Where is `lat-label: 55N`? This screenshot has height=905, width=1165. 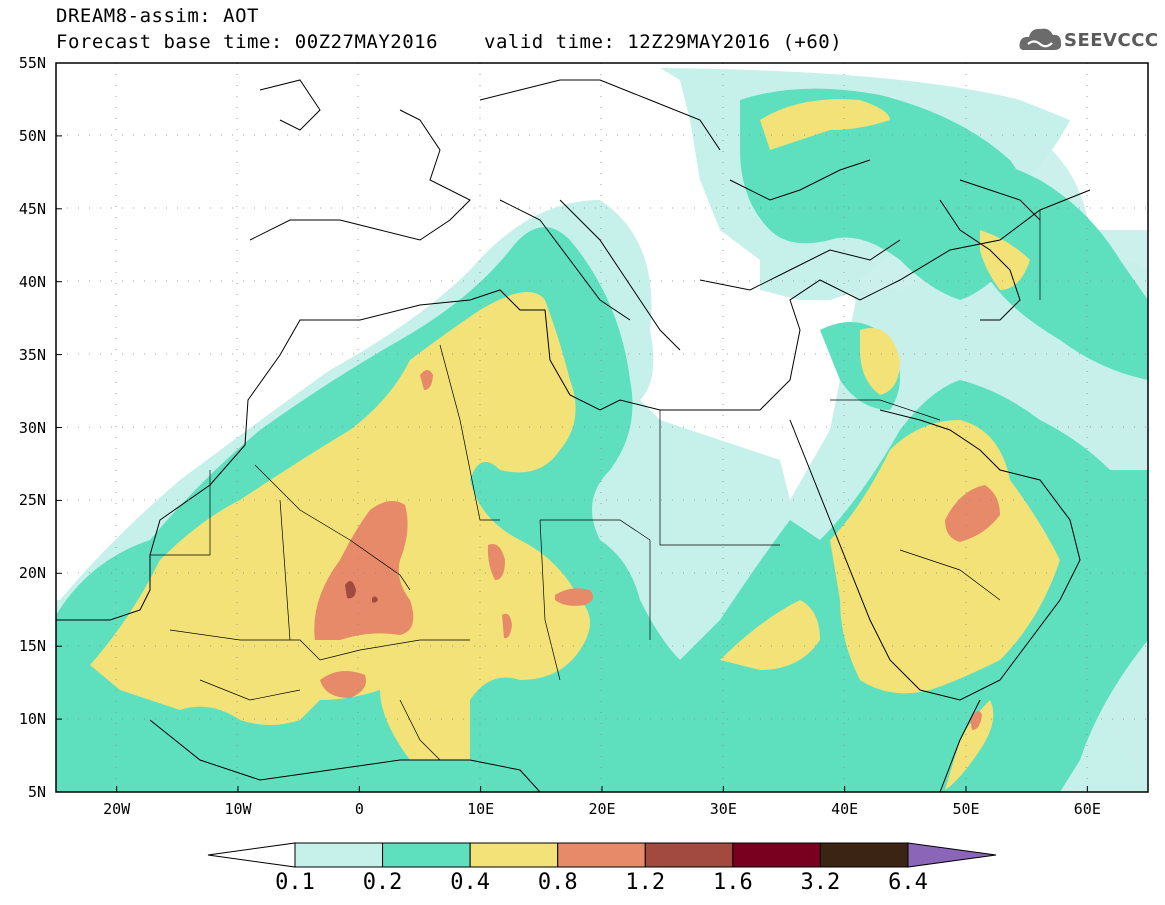
lat-label: 55N is located at coordinates (32, 63).